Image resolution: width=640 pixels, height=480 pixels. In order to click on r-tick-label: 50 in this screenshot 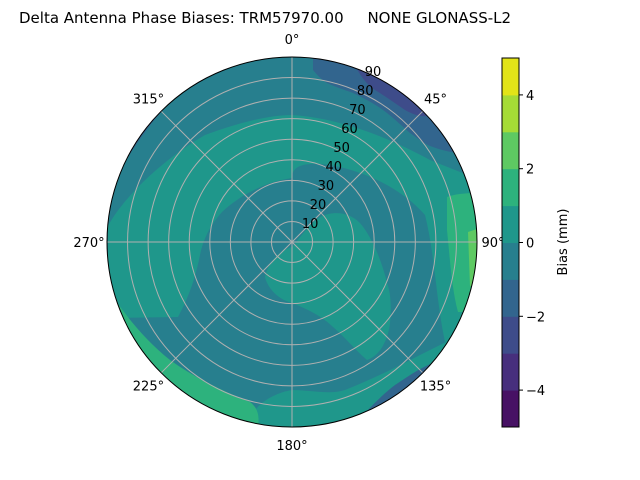, I will do `click(341, 148)`.